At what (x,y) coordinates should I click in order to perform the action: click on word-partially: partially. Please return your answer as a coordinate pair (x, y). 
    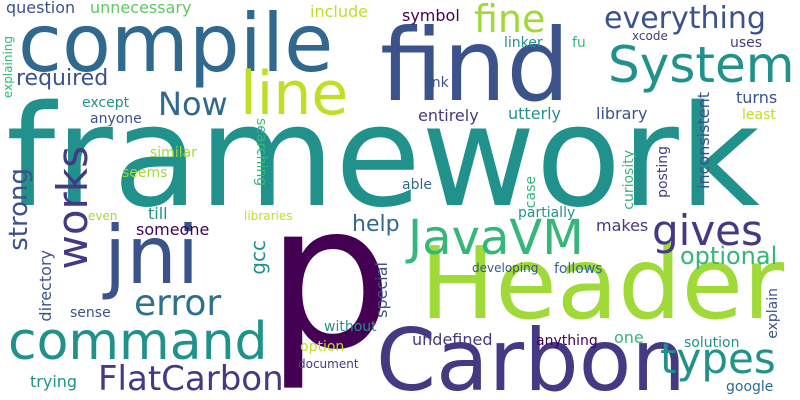
    Looking at the image, I should click on (547, 213).